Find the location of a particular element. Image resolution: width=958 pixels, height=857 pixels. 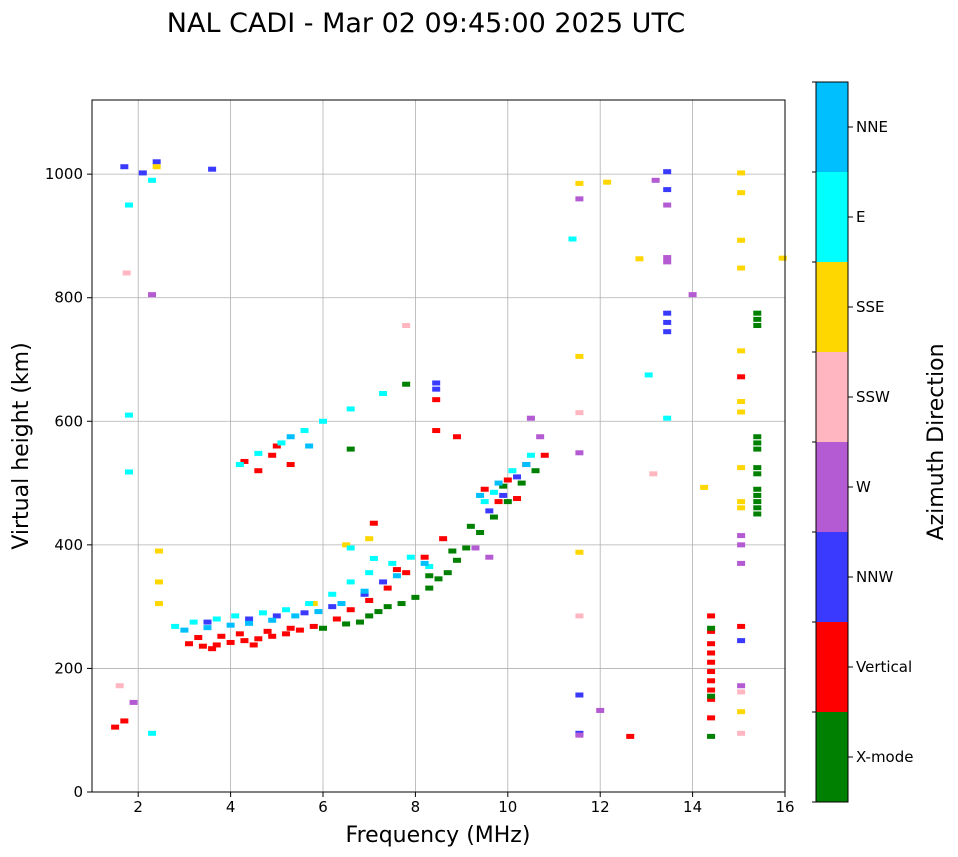

colorbar-tick-label: SSE is located at coordinates (870, 307).